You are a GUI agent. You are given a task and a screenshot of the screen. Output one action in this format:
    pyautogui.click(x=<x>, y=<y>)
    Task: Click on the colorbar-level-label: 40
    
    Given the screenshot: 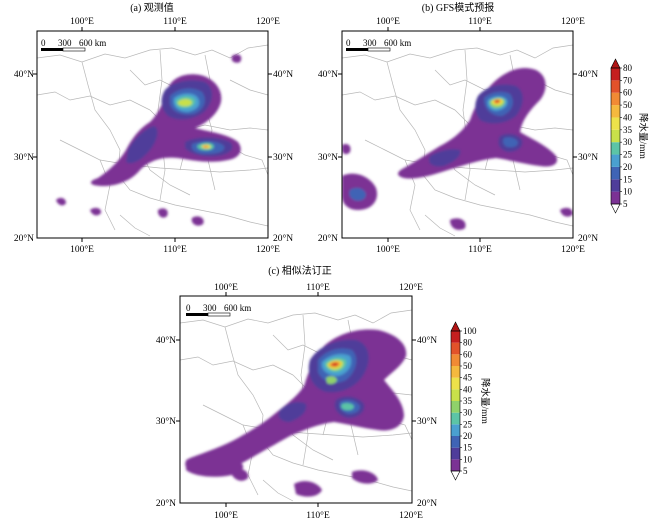 What is the action you would take?
    pyautogui.click(x=468, y=389)
    